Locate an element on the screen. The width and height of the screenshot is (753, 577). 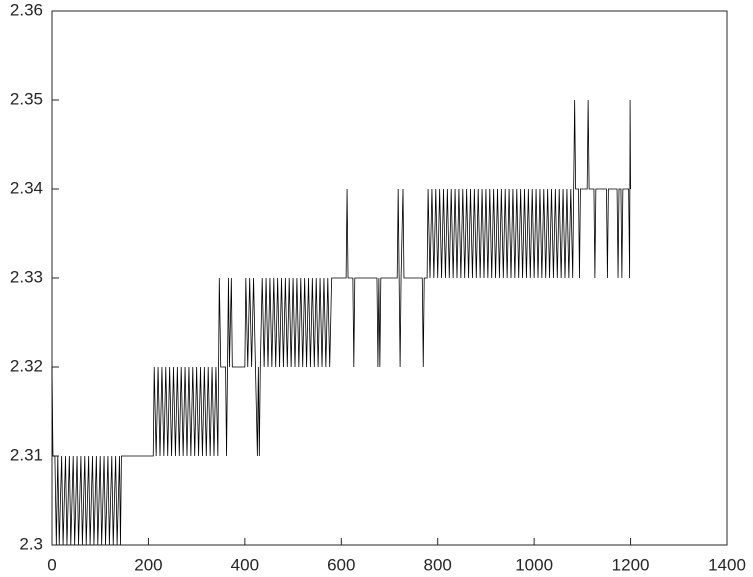
y-tick-label: 2.33 is located at coordinates (26, 276).